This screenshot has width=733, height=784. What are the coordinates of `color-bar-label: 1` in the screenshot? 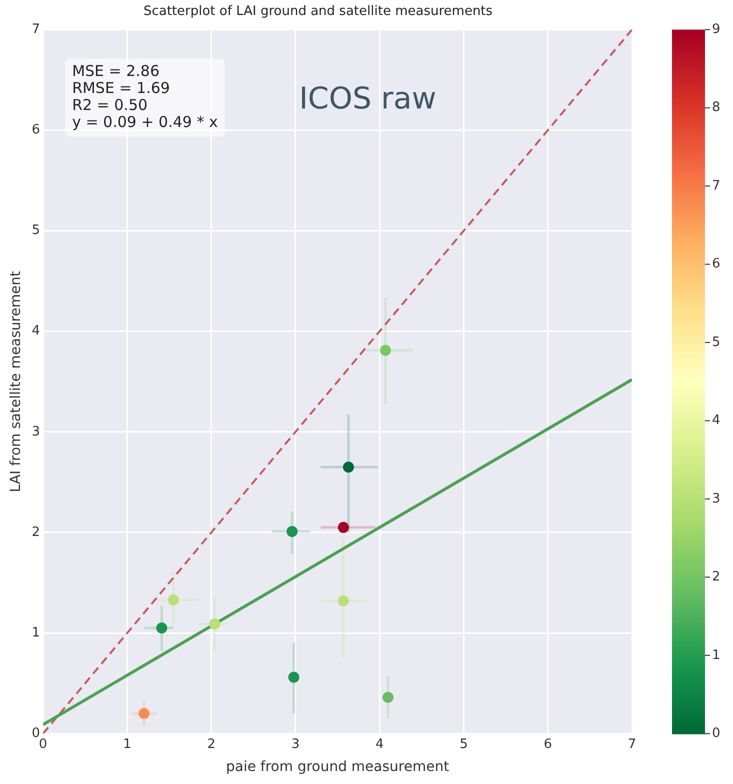 It's located at (716, 655).